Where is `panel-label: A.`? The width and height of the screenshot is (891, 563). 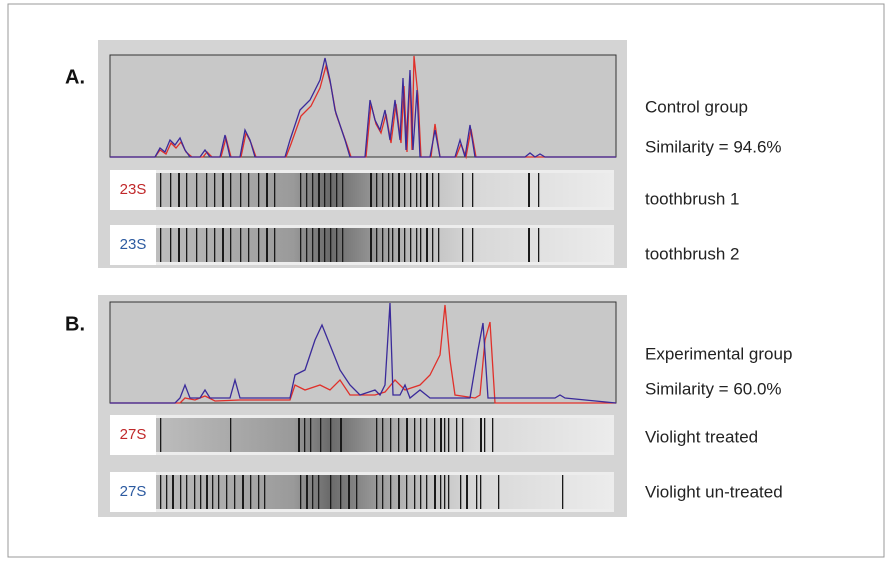 panel-label: A. is located at coordinates (75, 77).